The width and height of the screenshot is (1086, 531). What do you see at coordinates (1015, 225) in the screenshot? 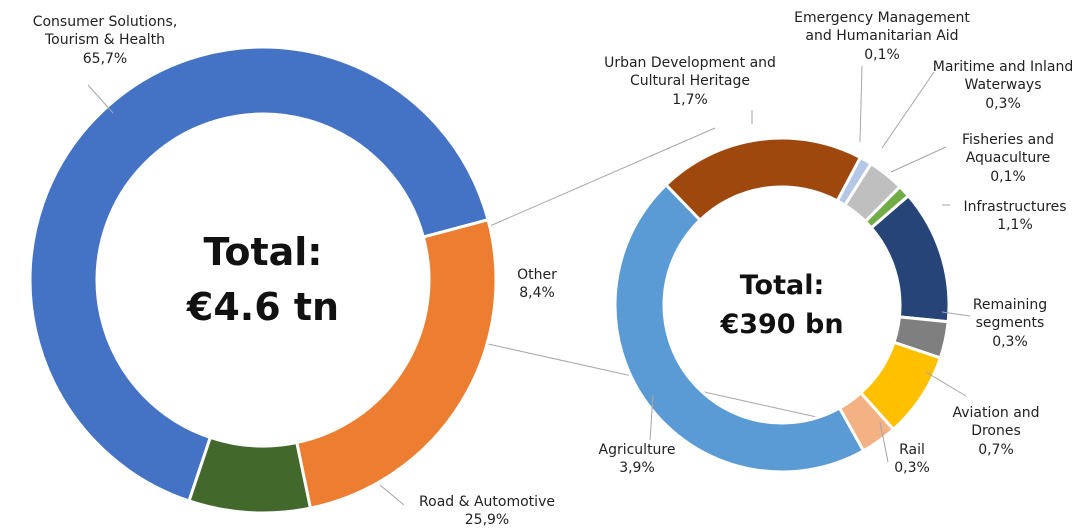
I see `value-label: 1,1%` at bounding box center [1015, 225].